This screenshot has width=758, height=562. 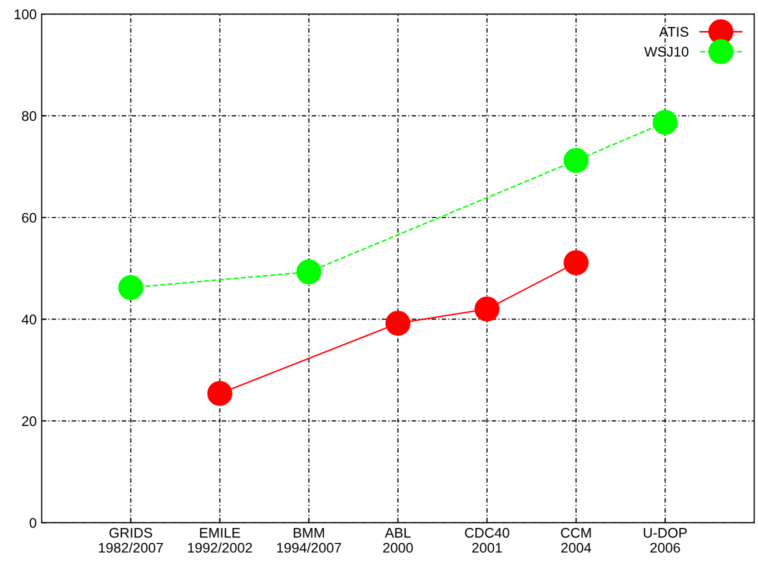 What do you see at coordinates (33, 523) in the screenshot?
I see `y-tick-label: 0` at bounding box center [33, 523].